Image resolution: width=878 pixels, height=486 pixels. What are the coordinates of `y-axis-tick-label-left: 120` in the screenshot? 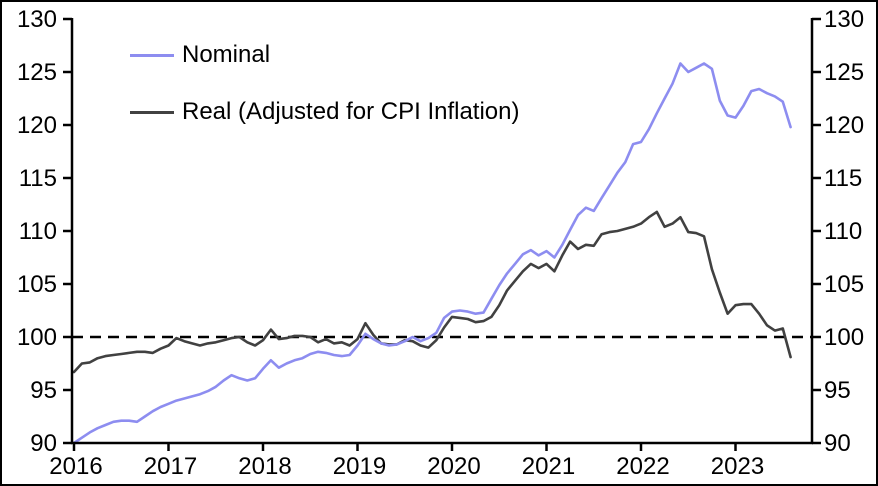 It's located at (37, 125).